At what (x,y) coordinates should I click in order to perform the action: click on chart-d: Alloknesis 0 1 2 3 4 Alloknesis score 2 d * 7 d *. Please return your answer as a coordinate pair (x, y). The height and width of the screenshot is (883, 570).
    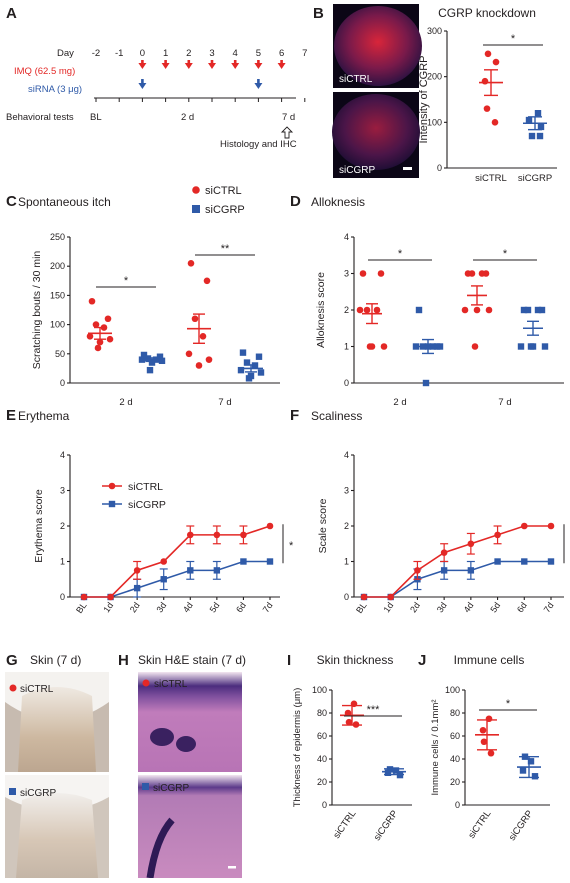
    Looking at the image, I should click on (437, 301).